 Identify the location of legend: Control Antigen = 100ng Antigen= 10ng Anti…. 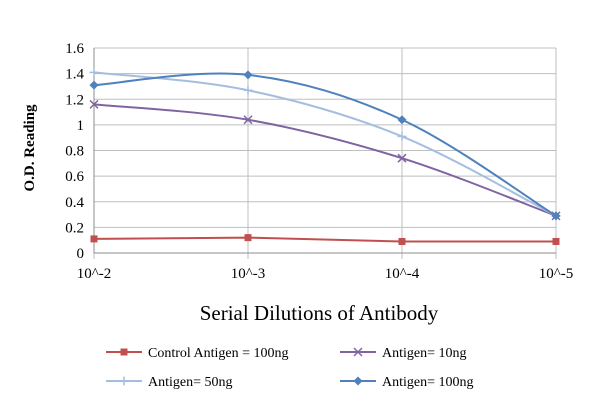
(290, 368).